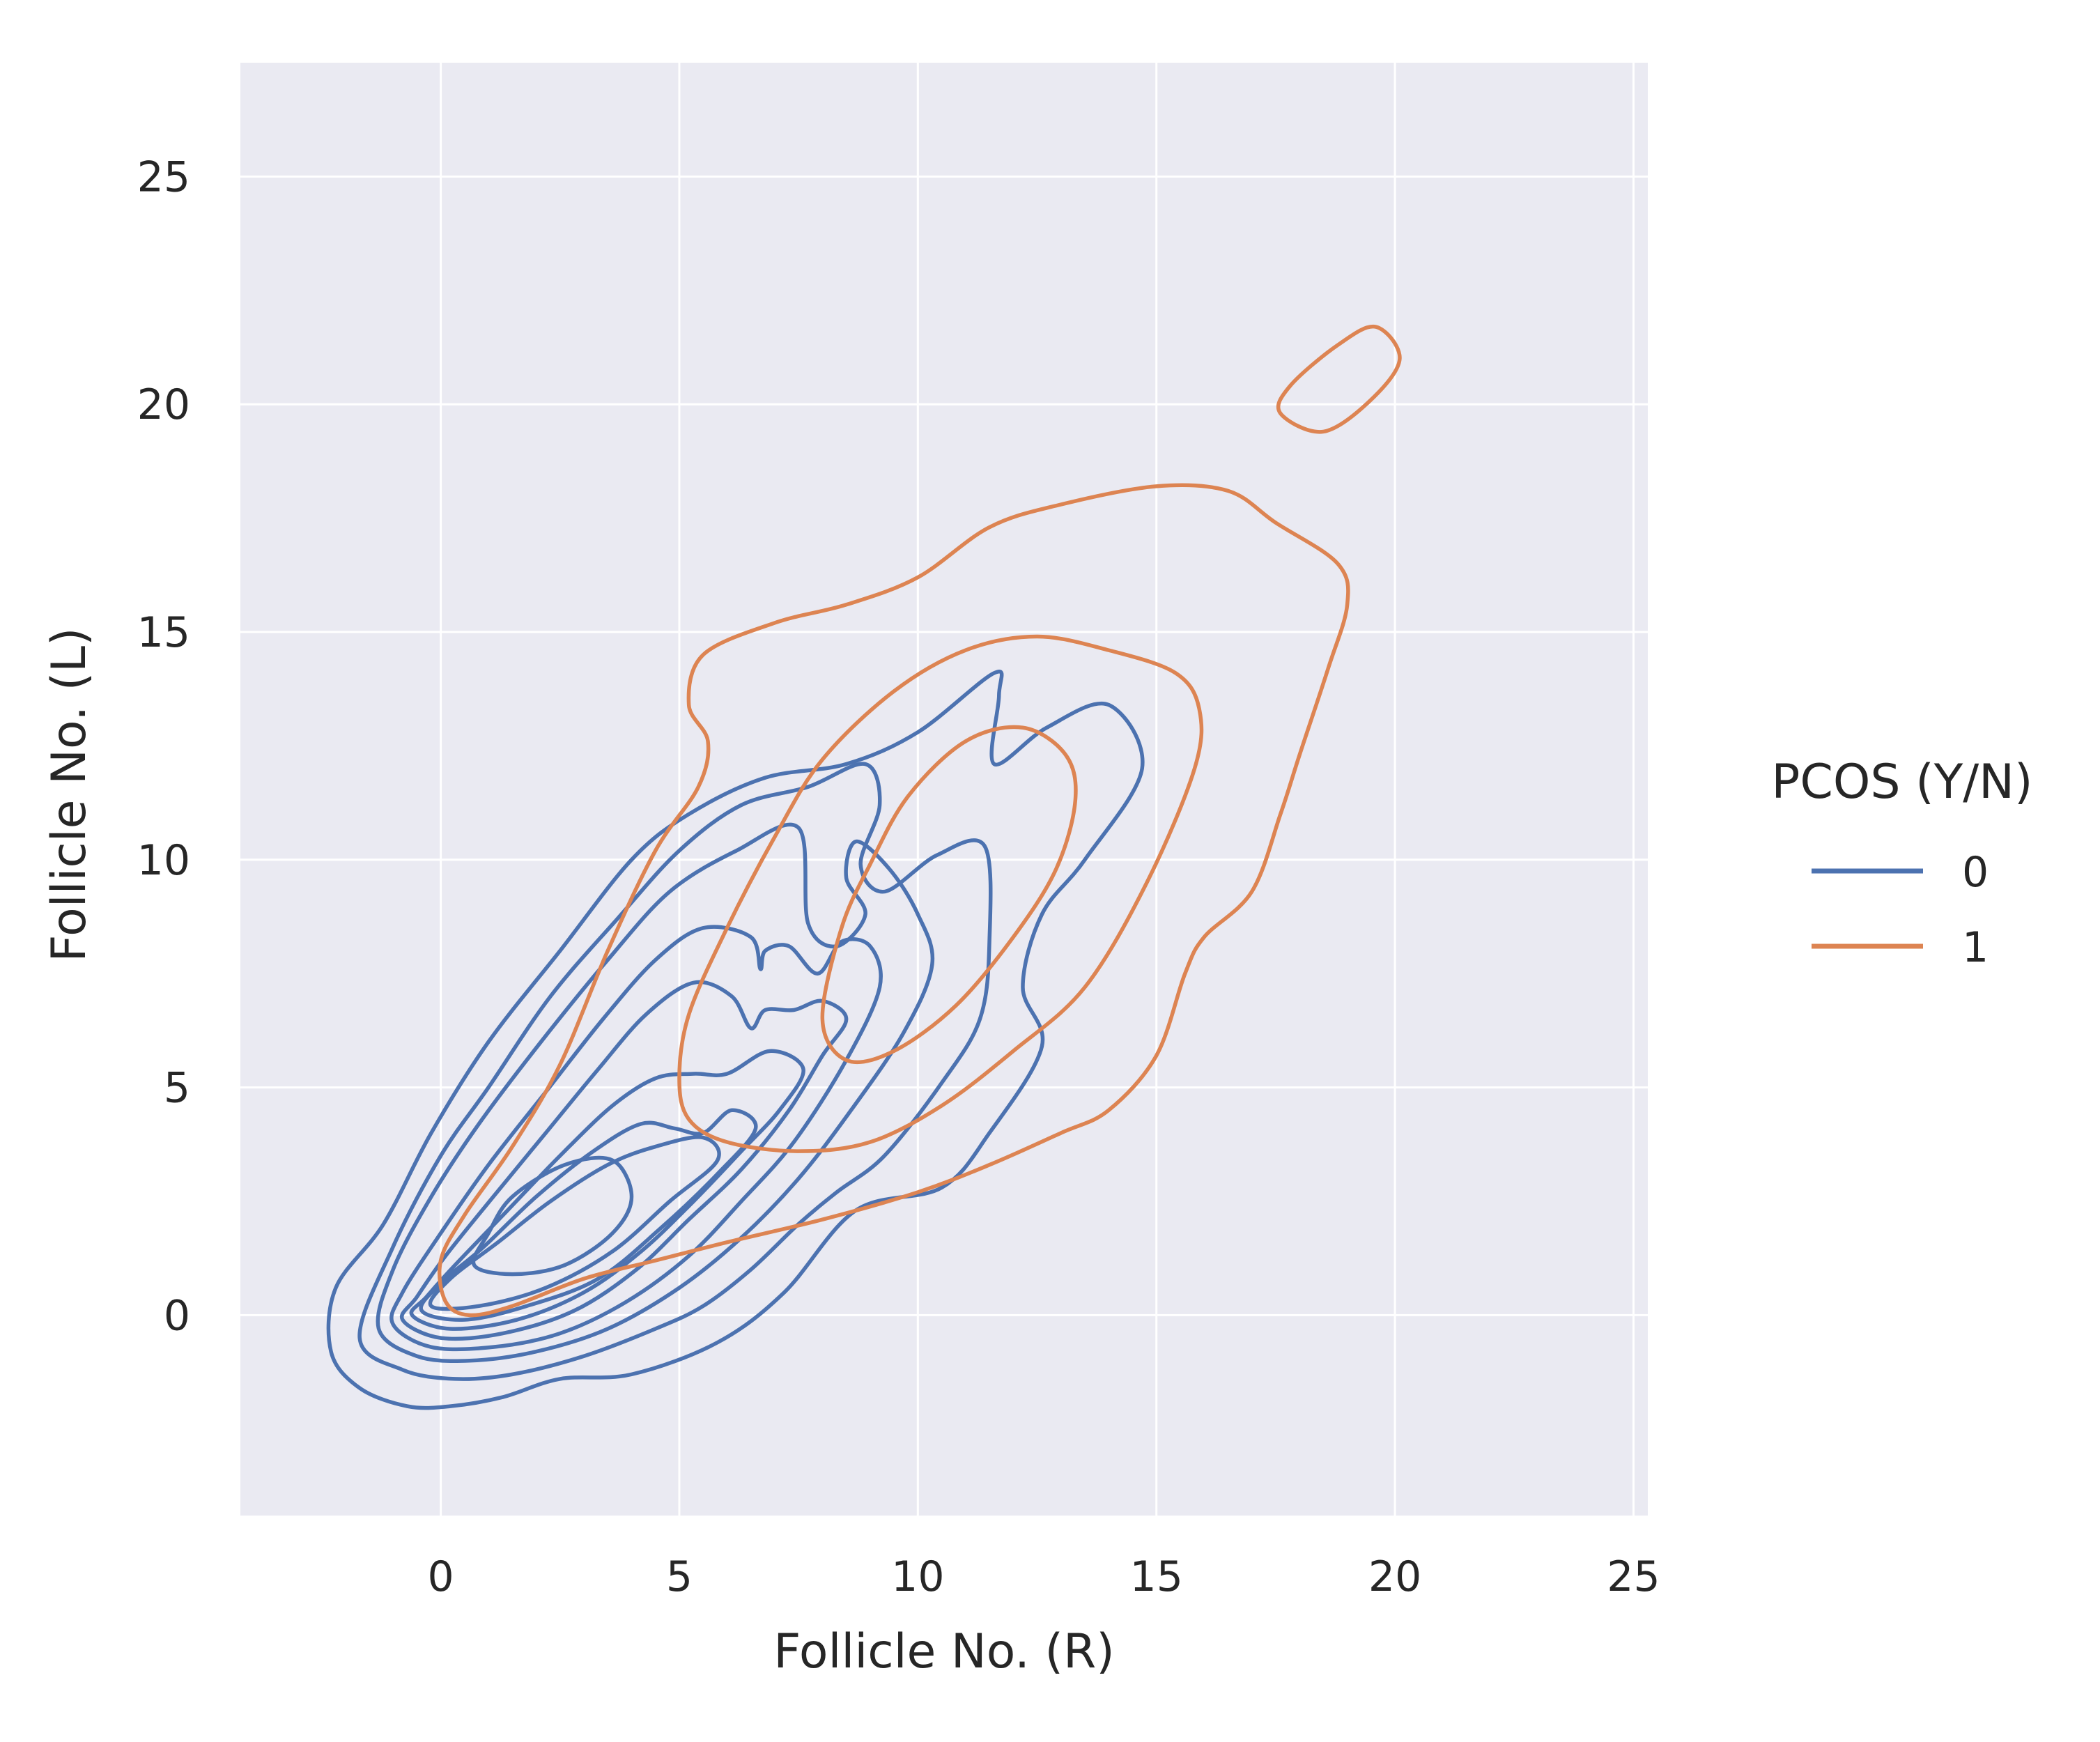  I want to click on legend-label-1: 1, so click(1975, 948).